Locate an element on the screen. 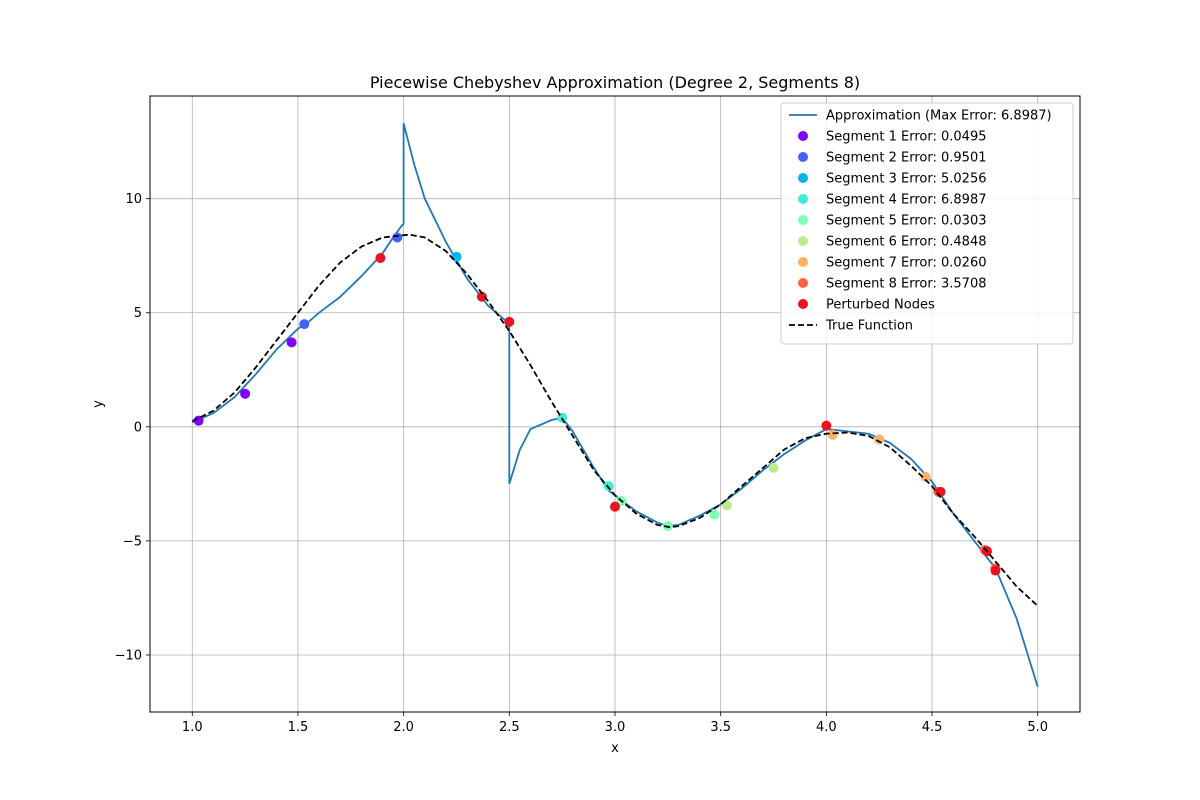 The height and width of the screenshot is (800, 1200). legend-box is located at coordinates (927, 223).